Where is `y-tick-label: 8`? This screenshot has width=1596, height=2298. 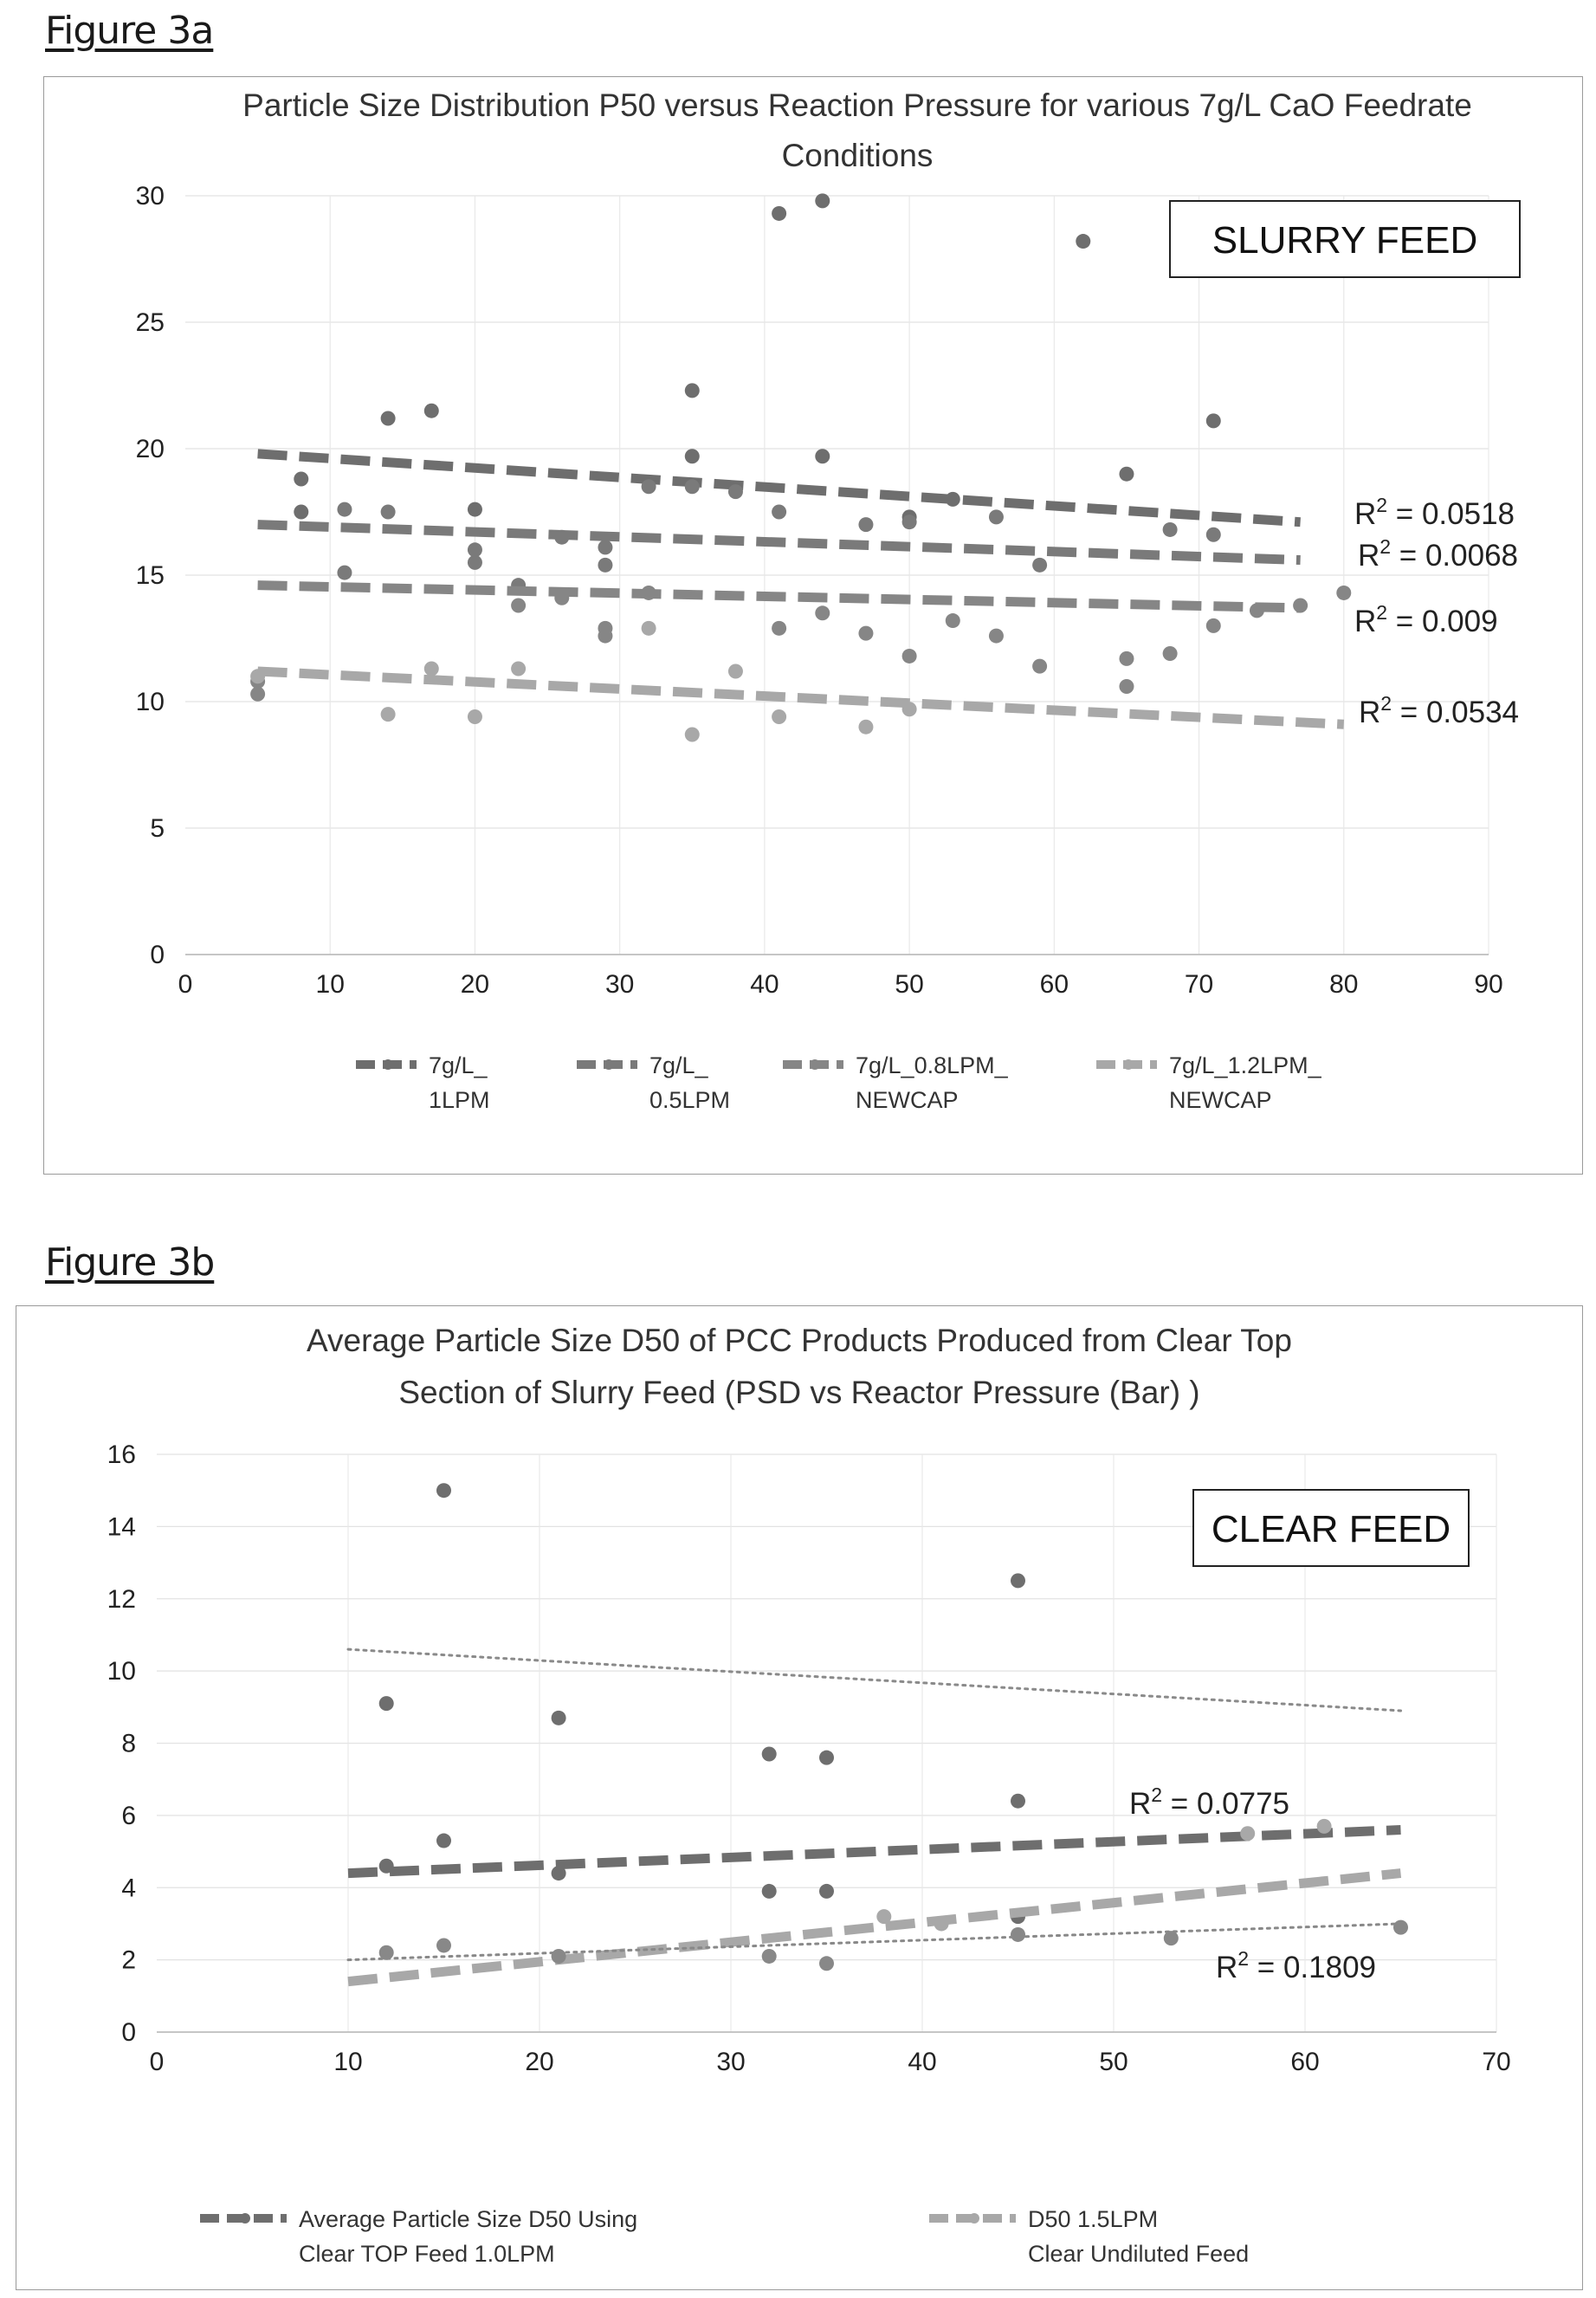 y-tick-label: 8 is located at coordinates (128, 1744).